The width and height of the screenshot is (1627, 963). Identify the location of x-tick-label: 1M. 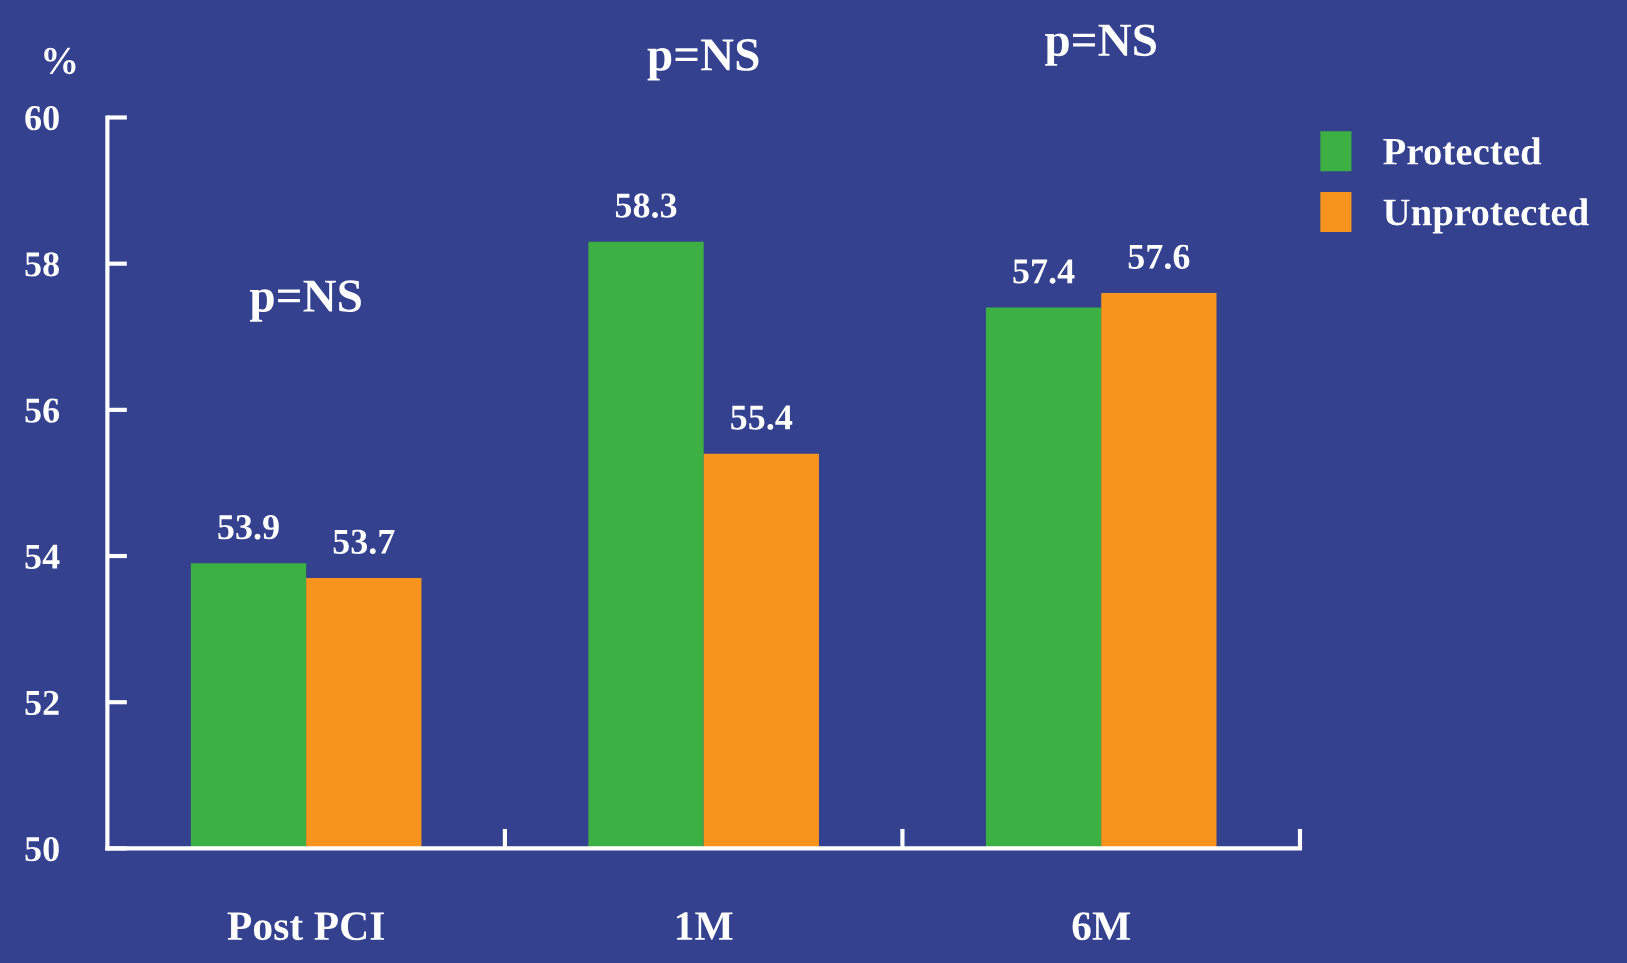
(704, 926).